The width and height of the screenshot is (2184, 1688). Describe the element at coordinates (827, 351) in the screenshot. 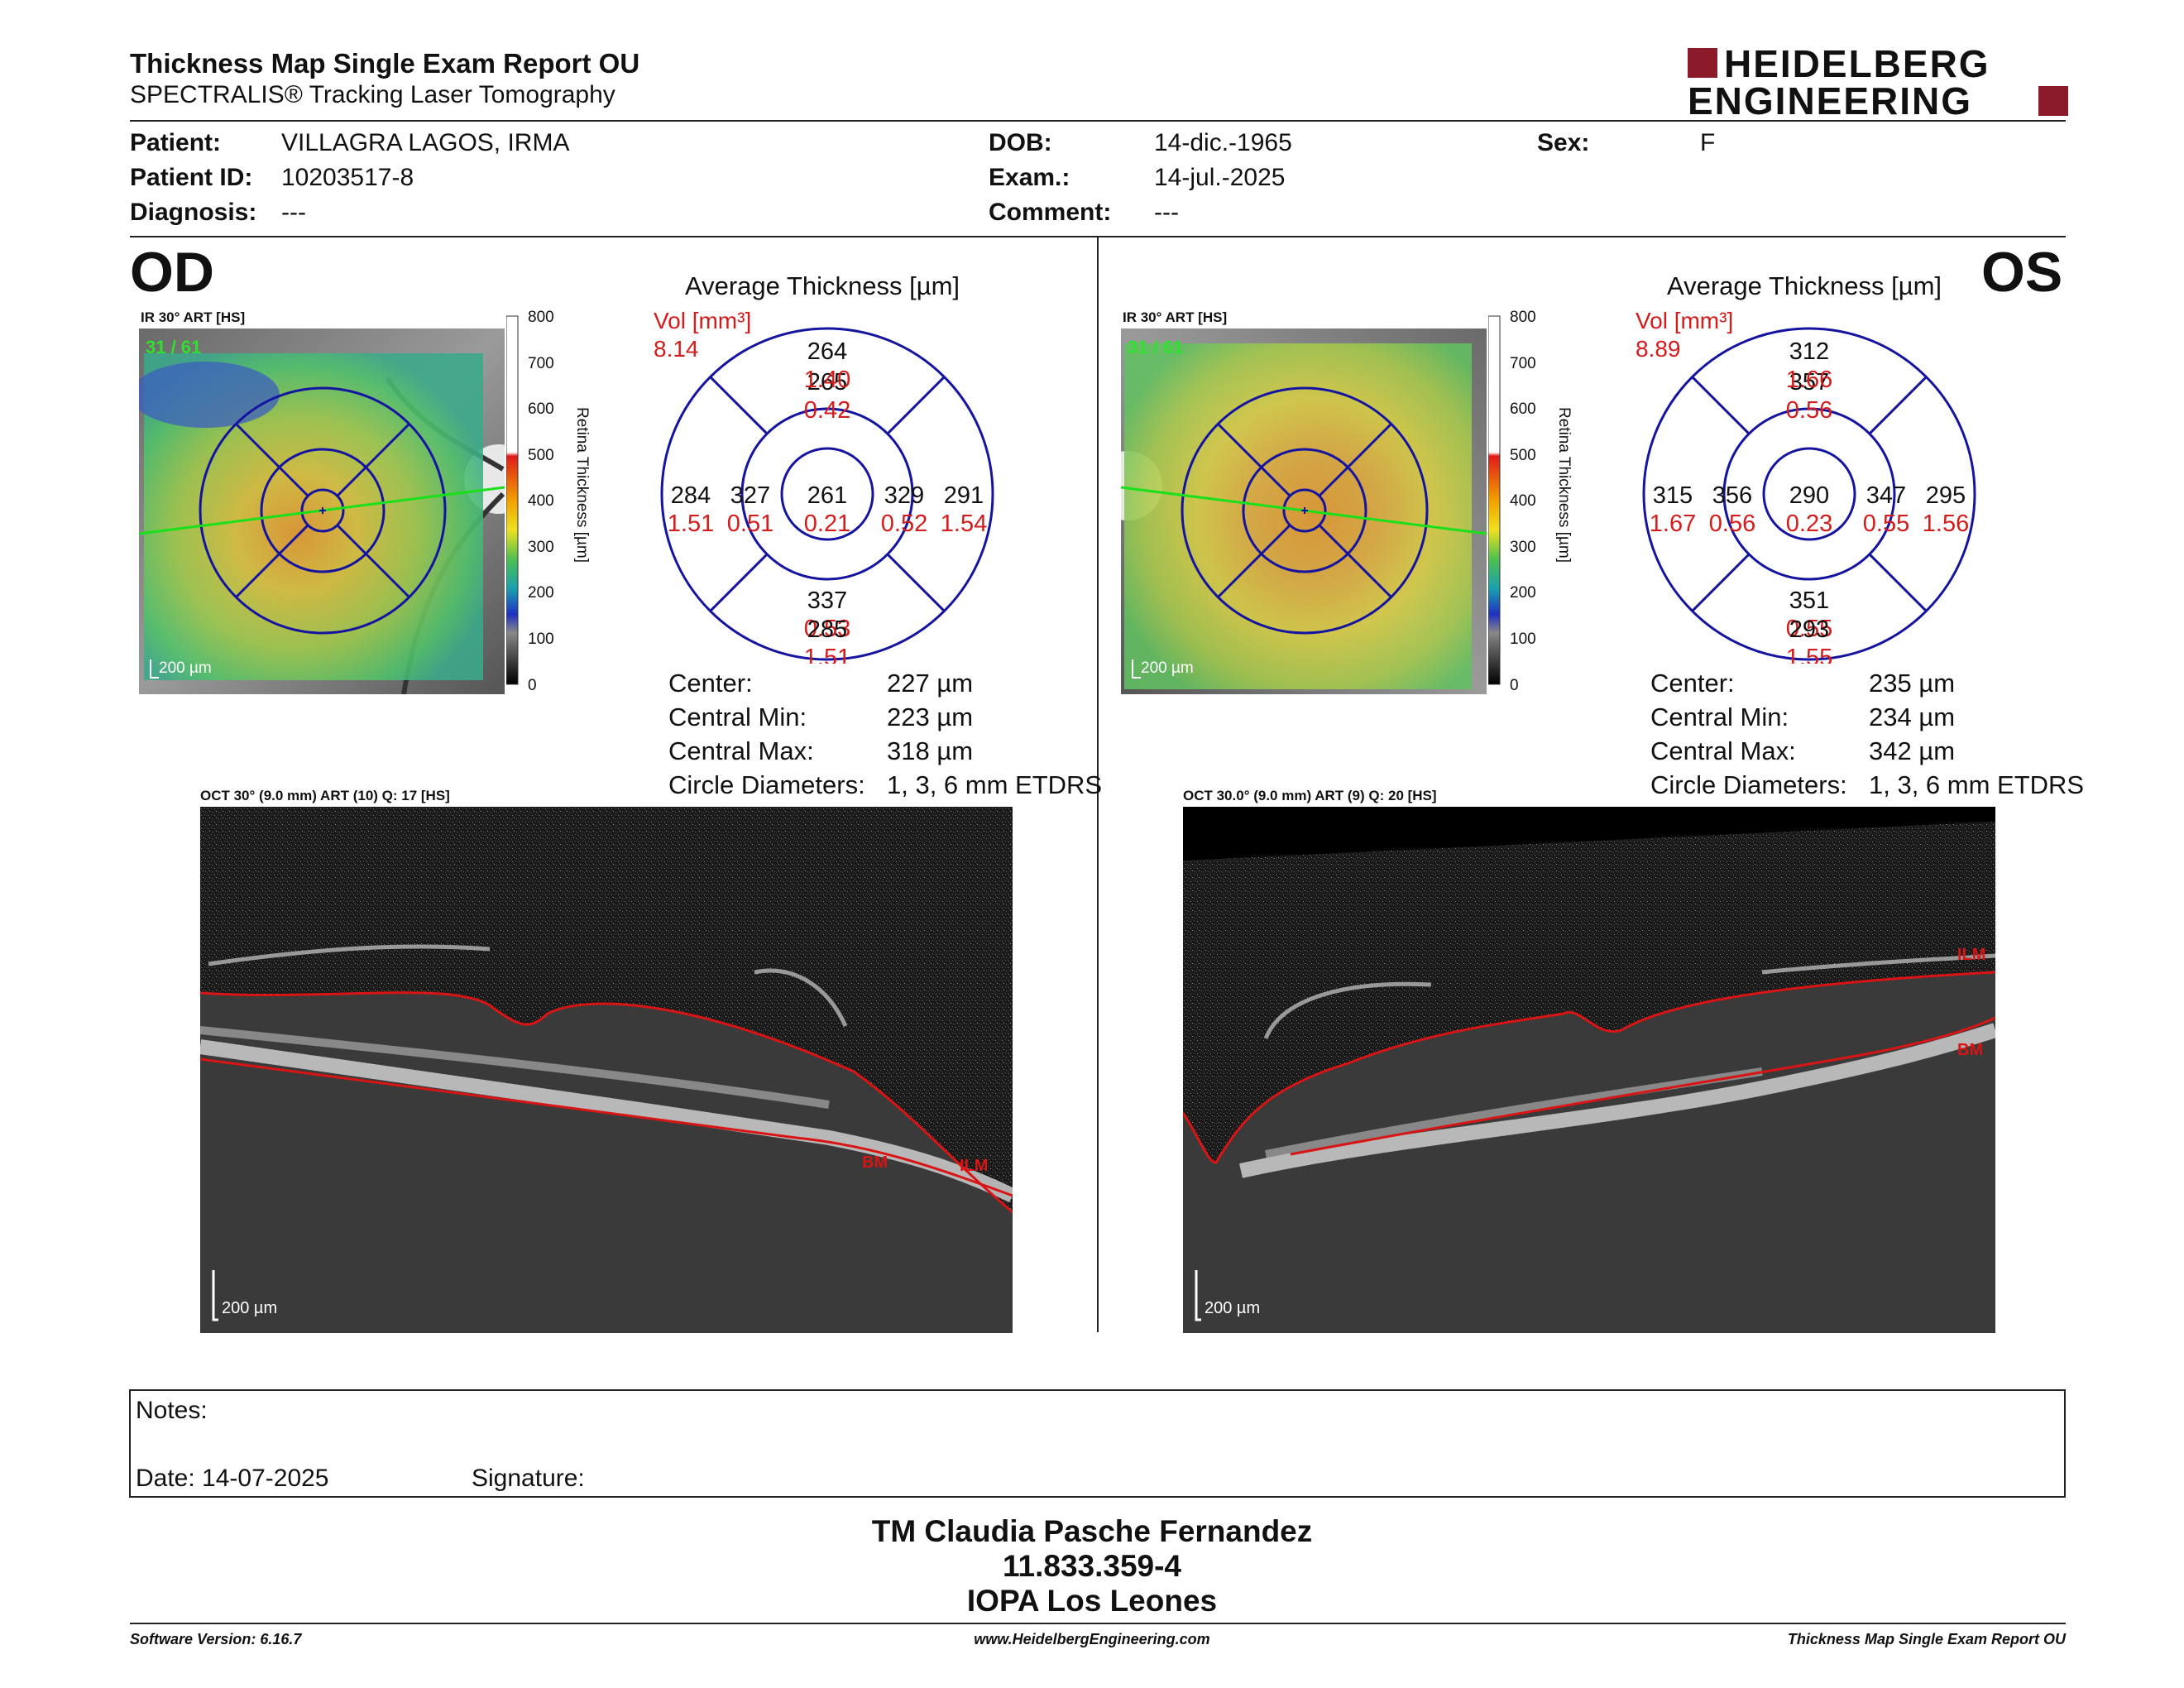

I see `od-os-thick: 264` at that location.